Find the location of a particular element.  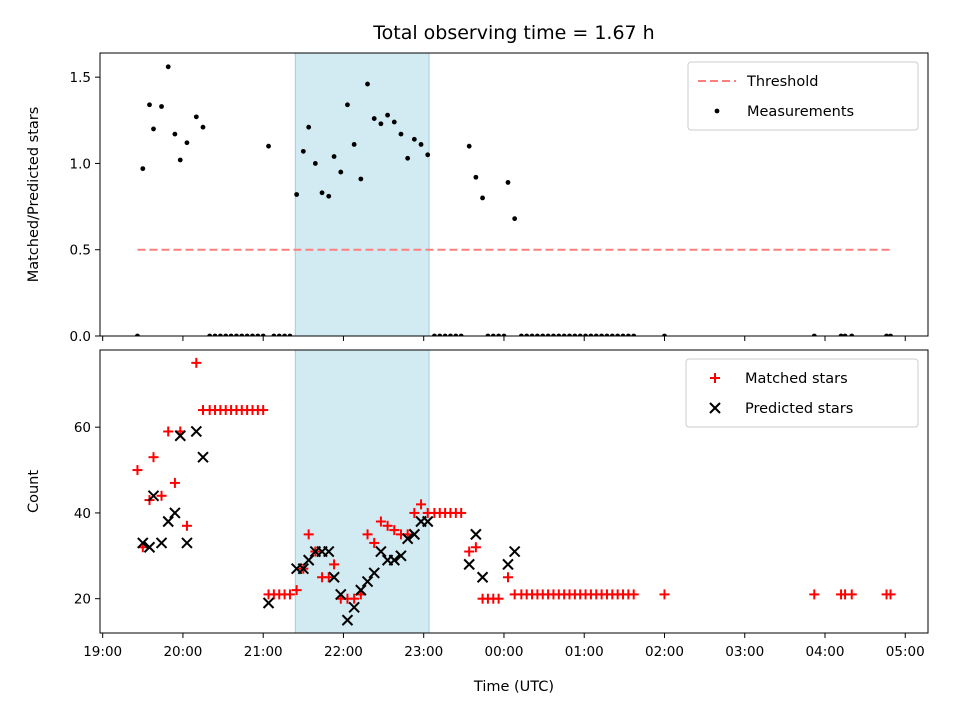

x-tick-label: 05:00 is located at coordinates (905, 652).